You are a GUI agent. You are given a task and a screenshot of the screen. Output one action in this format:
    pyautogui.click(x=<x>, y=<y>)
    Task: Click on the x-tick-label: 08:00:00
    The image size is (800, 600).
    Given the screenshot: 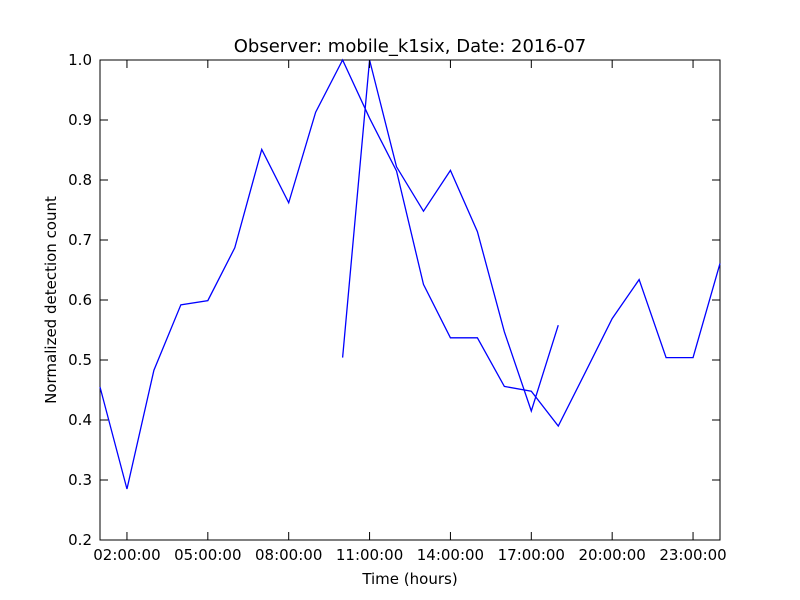 What is the action you would take?
    pyautogui.click(x=288, y=555)
    